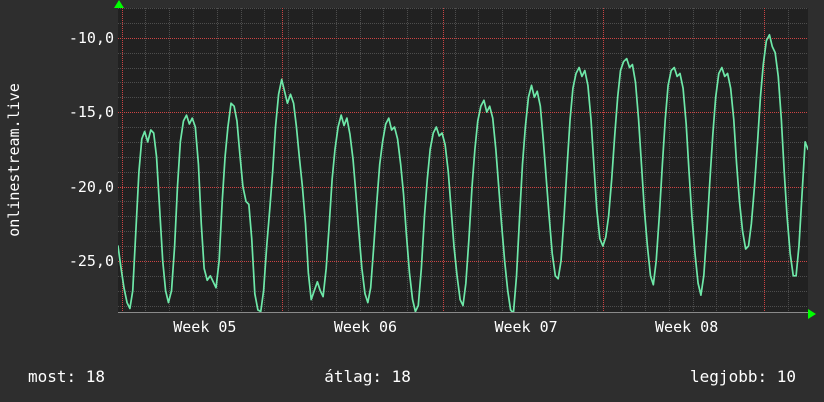  I want to click on y-tick-label: -20,0, so click(91, 186).